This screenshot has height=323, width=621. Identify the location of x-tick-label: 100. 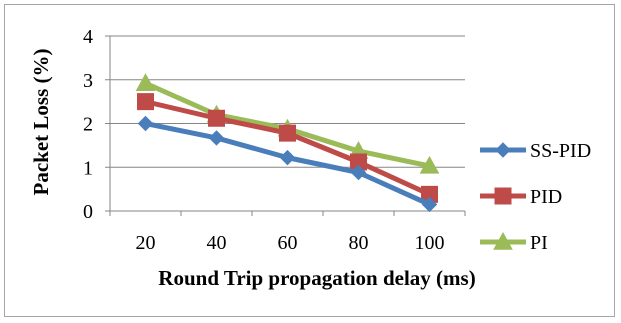
(430, 243).